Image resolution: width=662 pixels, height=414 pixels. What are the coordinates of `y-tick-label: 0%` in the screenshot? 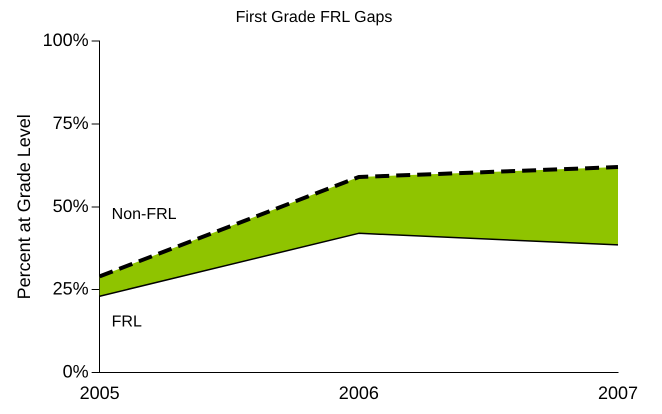 It's located at (75, 371).